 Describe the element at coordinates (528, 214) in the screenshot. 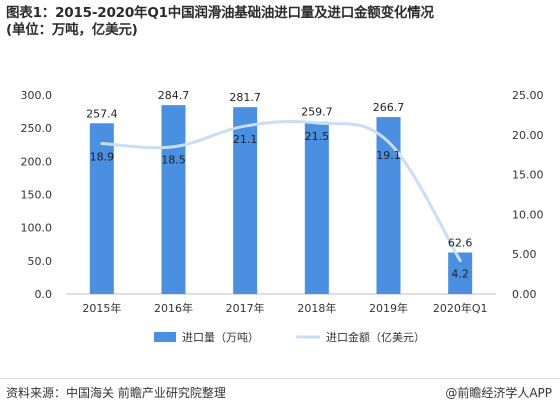

I see `y-right-tick-label: 10.00` at that location.